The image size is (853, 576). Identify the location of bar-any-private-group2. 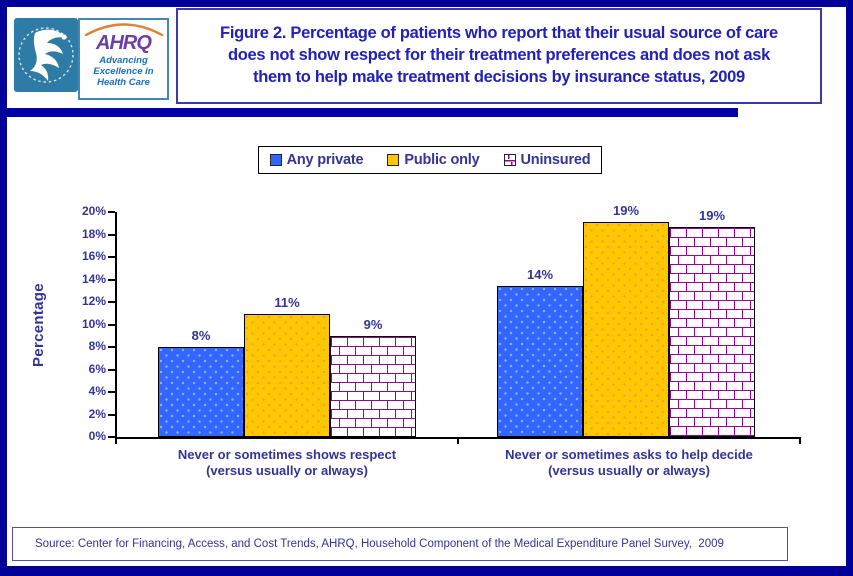
(540, 361).